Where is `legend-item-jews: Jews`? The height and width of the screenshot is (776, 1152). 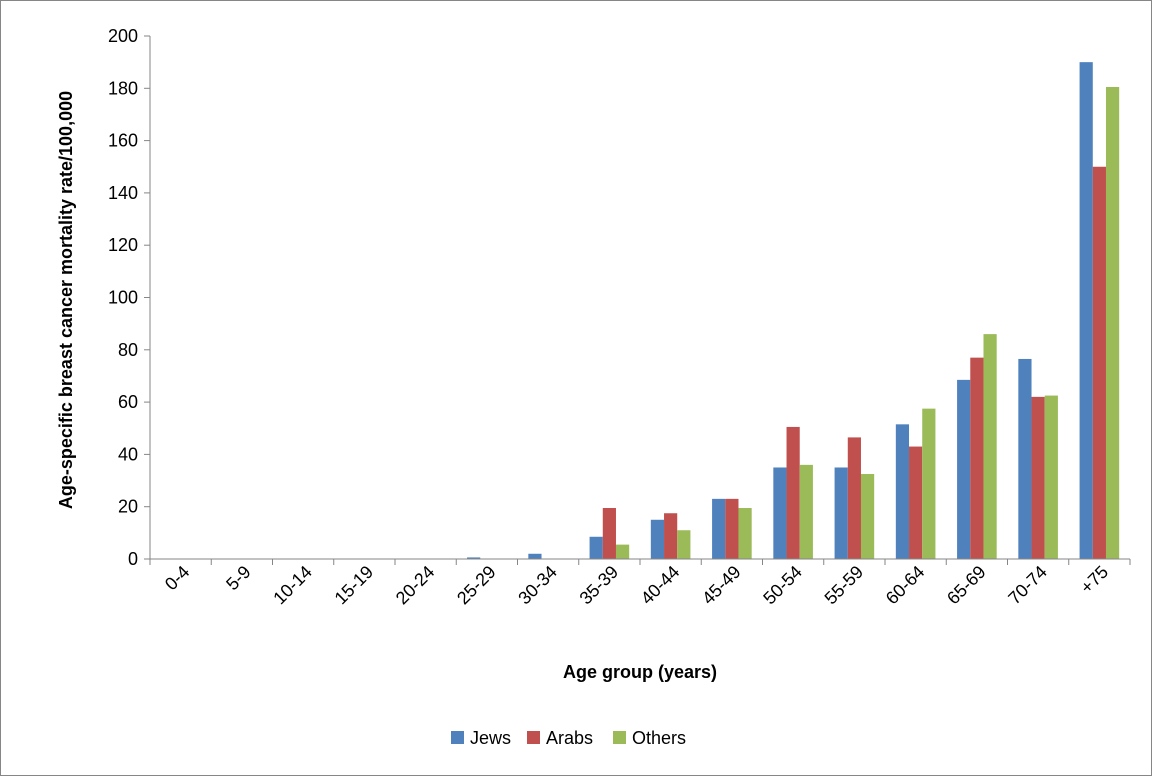
legend-item-jews: Jews is located at coordinates (481, 738).